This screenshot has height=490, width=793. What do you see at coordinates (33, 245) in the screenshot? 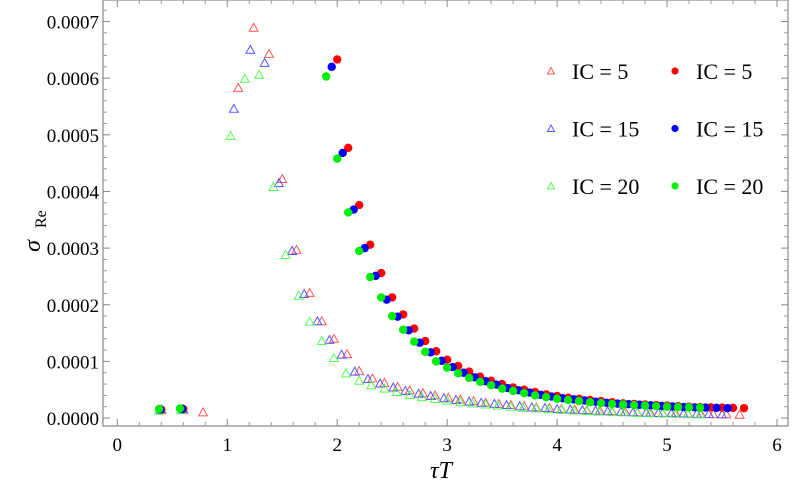
I see `y-axis-label-main: σ` at bounding box center [33, 245].